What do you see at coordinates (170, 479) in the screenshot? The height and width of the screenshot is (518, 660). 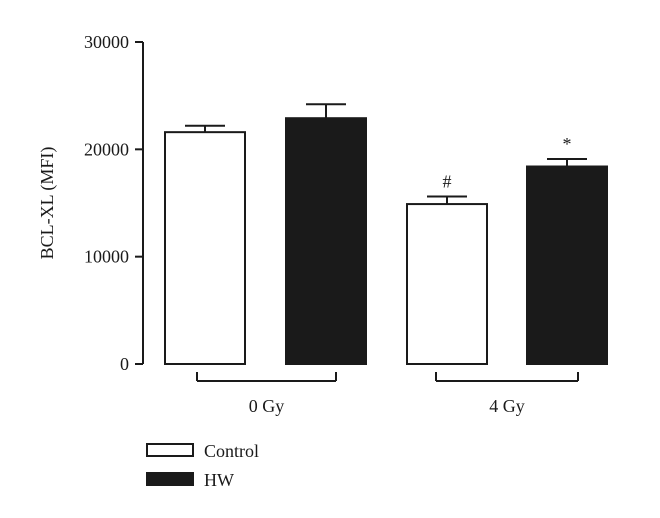 I see `legend-swatch-hw` at bounding box center [170, 479].